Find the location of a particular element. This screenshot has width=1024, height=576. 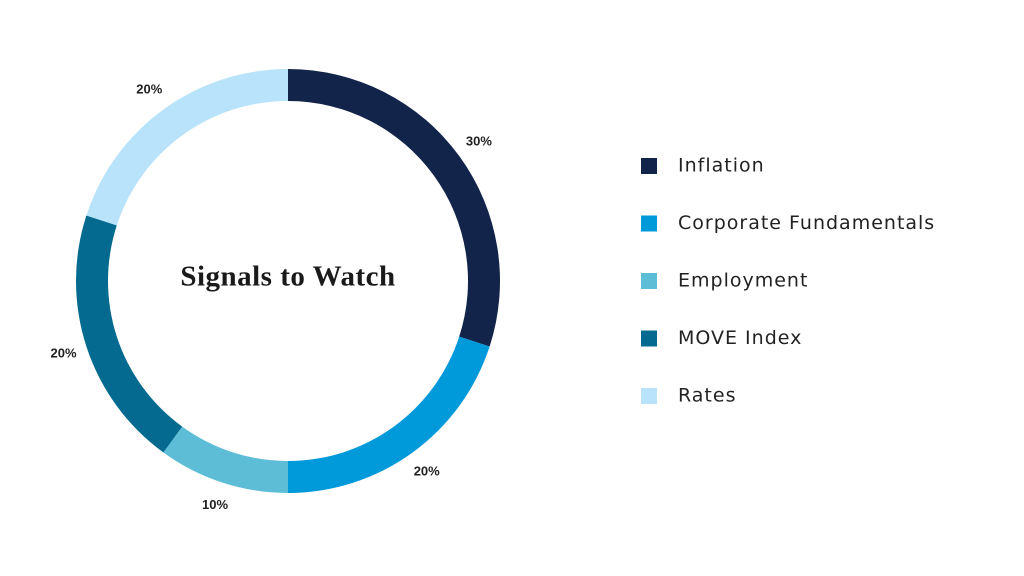

chart-title: Signals to Watch is located at coordinates (287, 277).